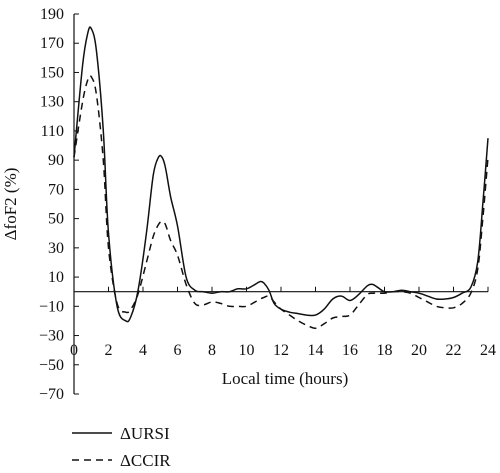  Describe the element at coordinates (109, 350) in the screenshot. I see `x-tick-label: 2` at that location.